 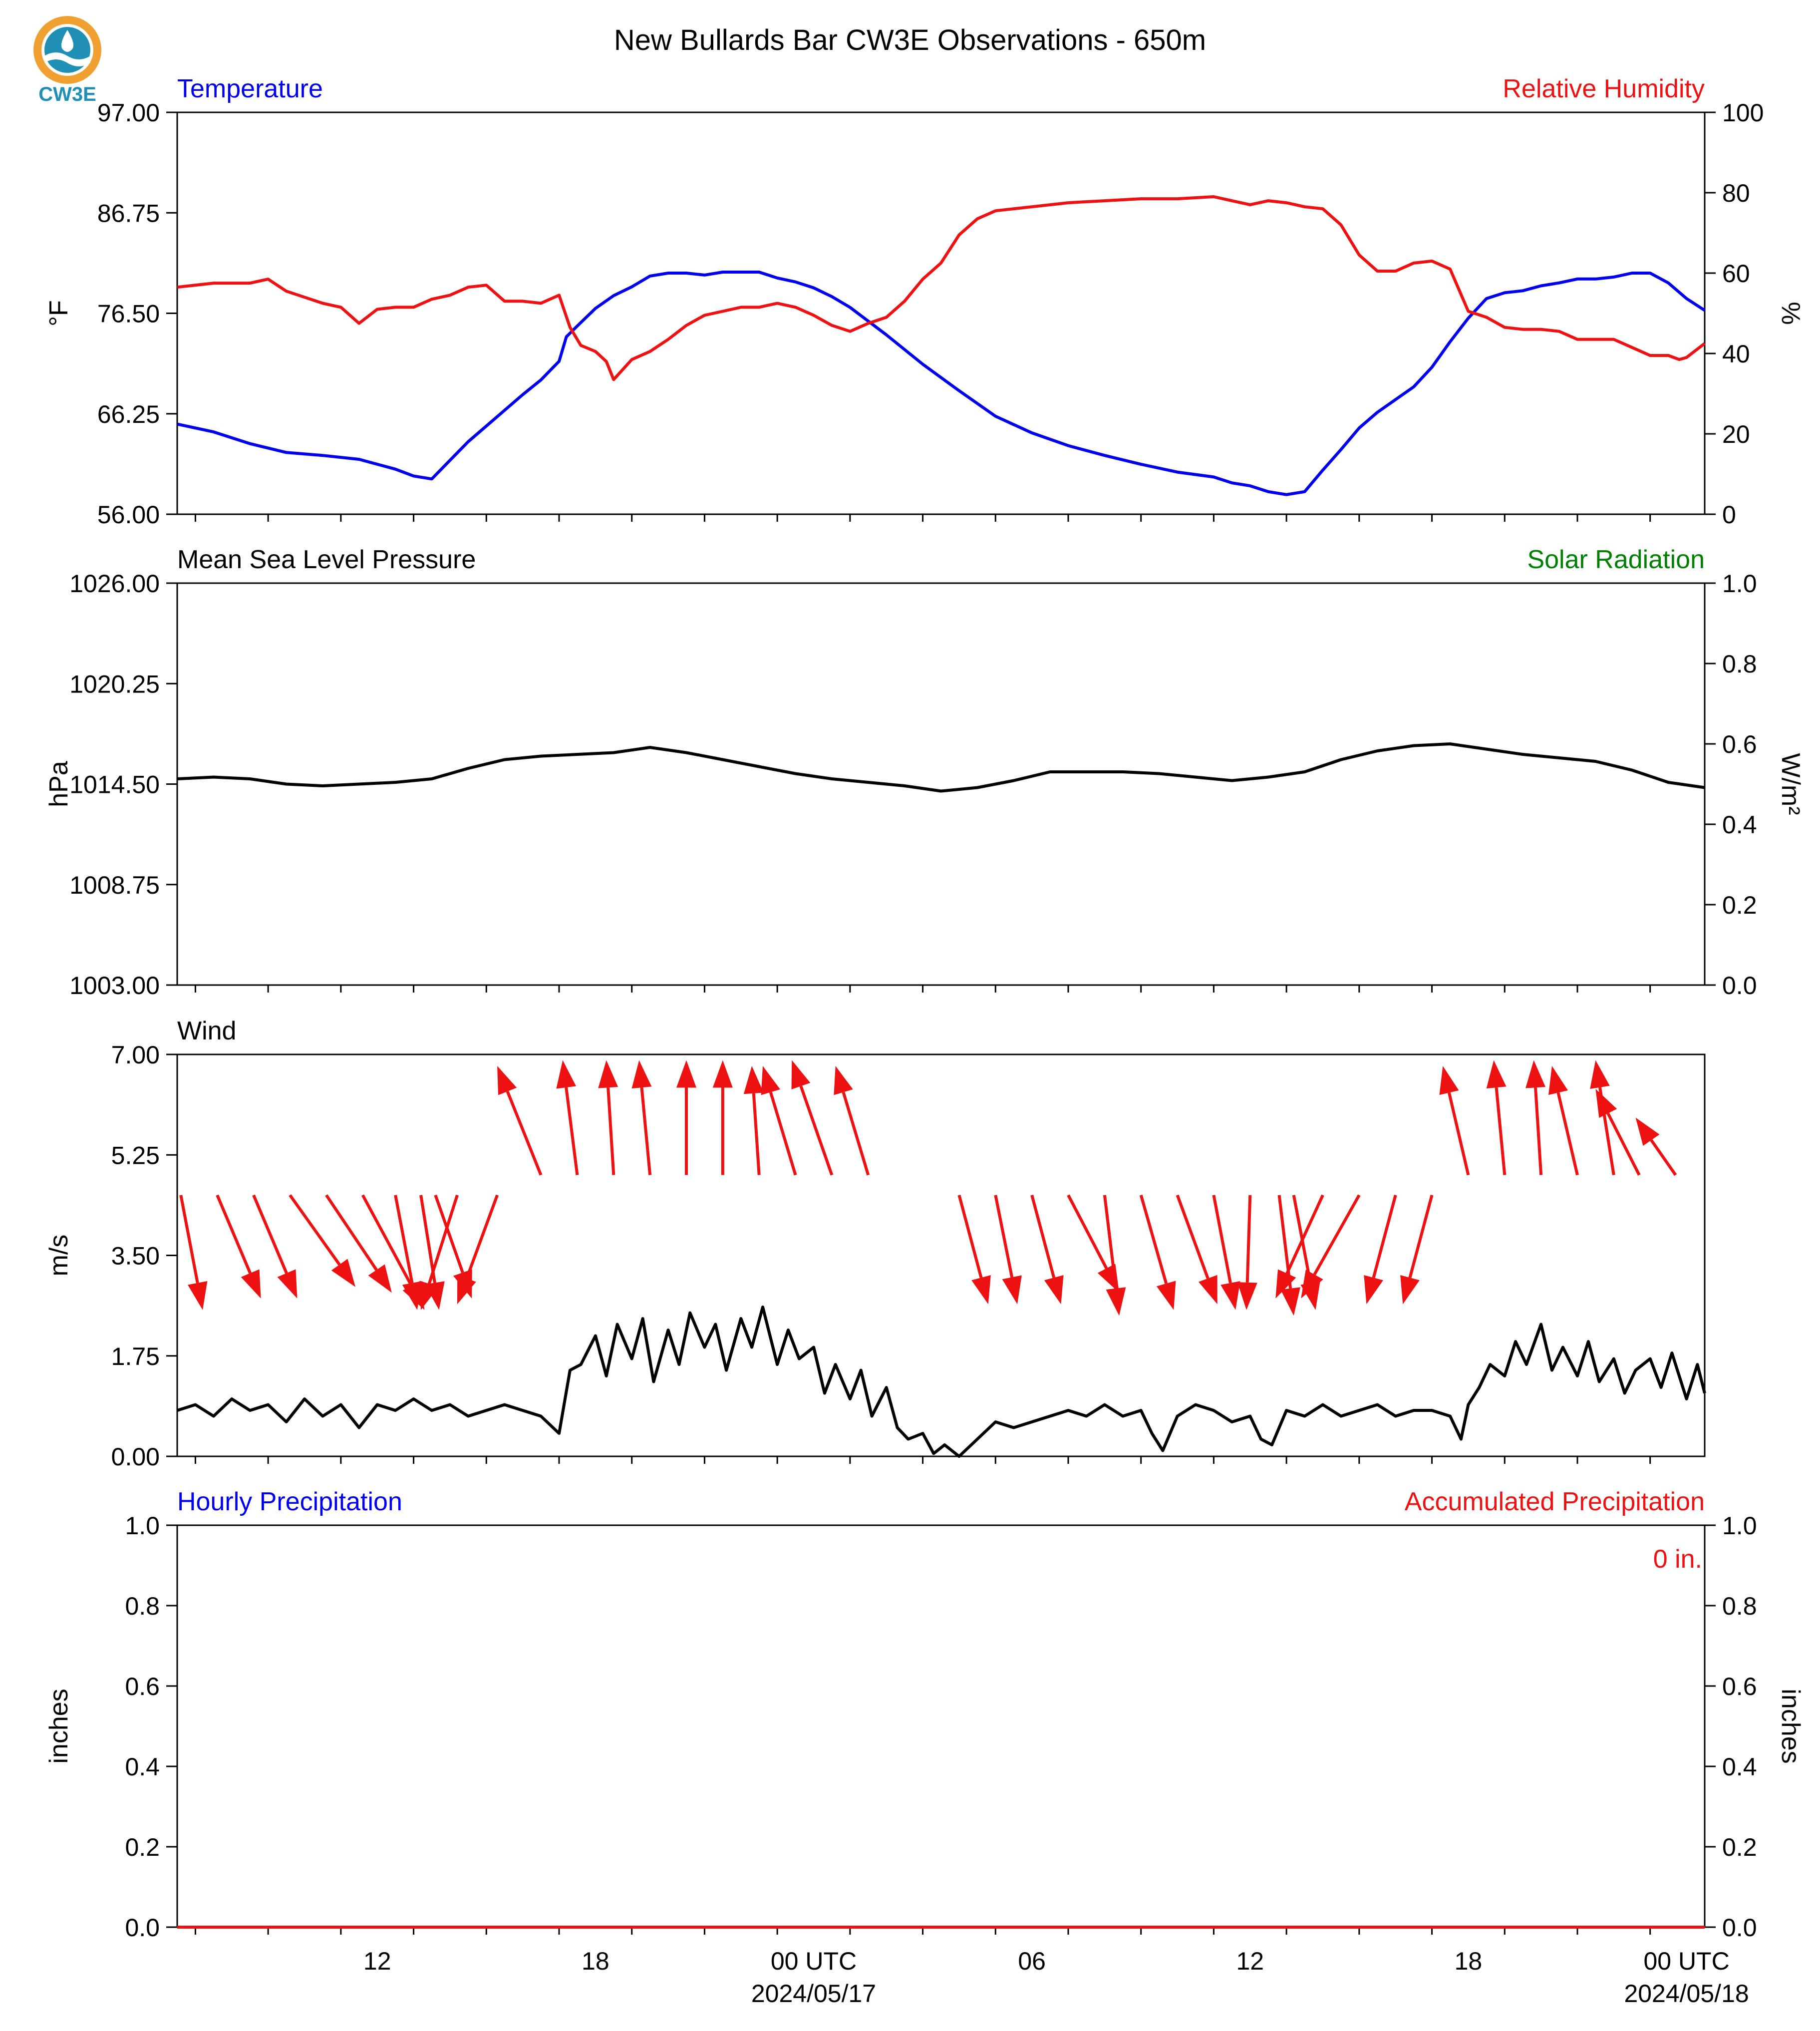 I want to click on y-tick-label: 86.75, so click(x=128, y=213).